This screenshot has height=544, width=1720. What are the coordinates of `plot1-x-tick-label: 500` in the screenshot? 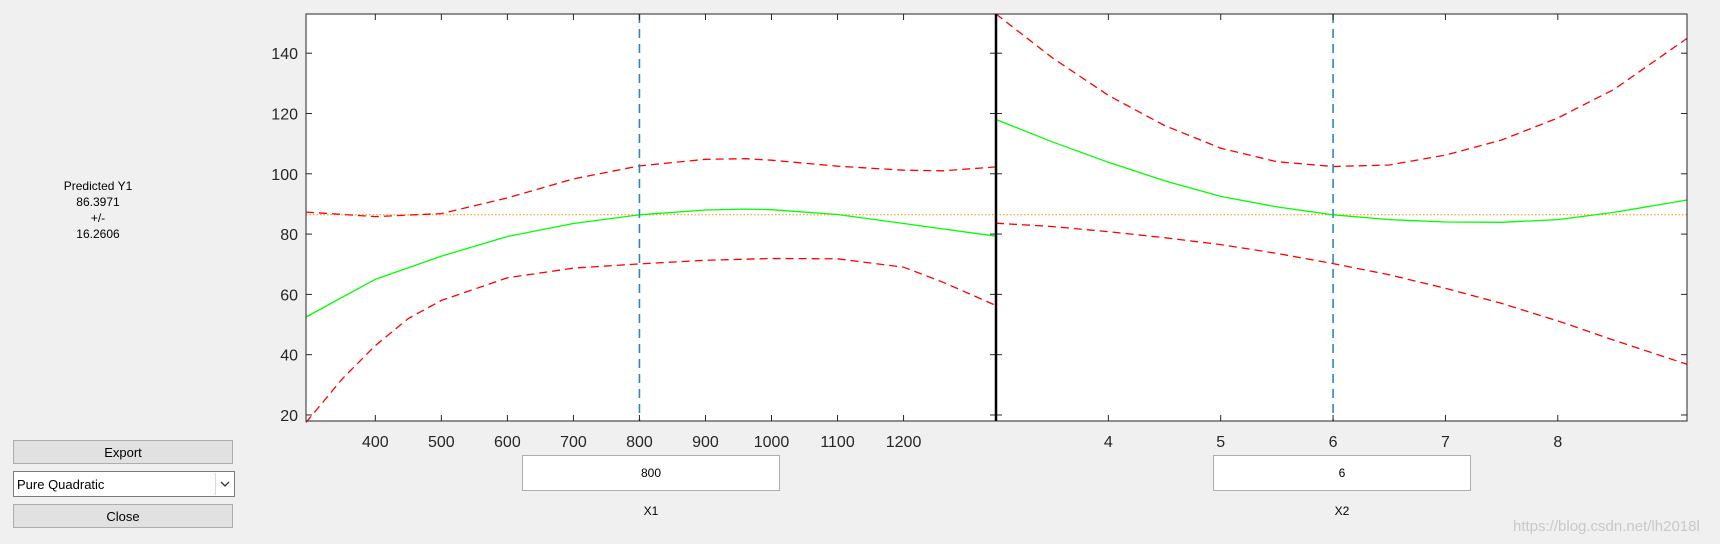 It's located at (441, 442).